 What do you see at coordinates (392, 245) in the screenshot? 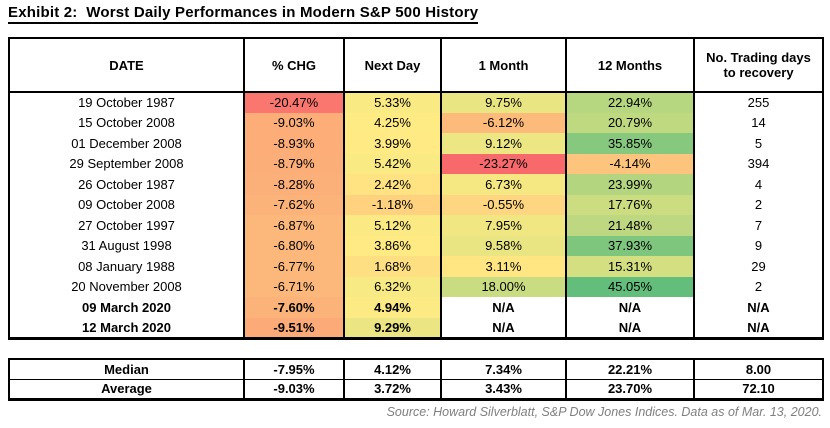
I see `next-day-cell: 3.86%` at bounding box center [392, 245].